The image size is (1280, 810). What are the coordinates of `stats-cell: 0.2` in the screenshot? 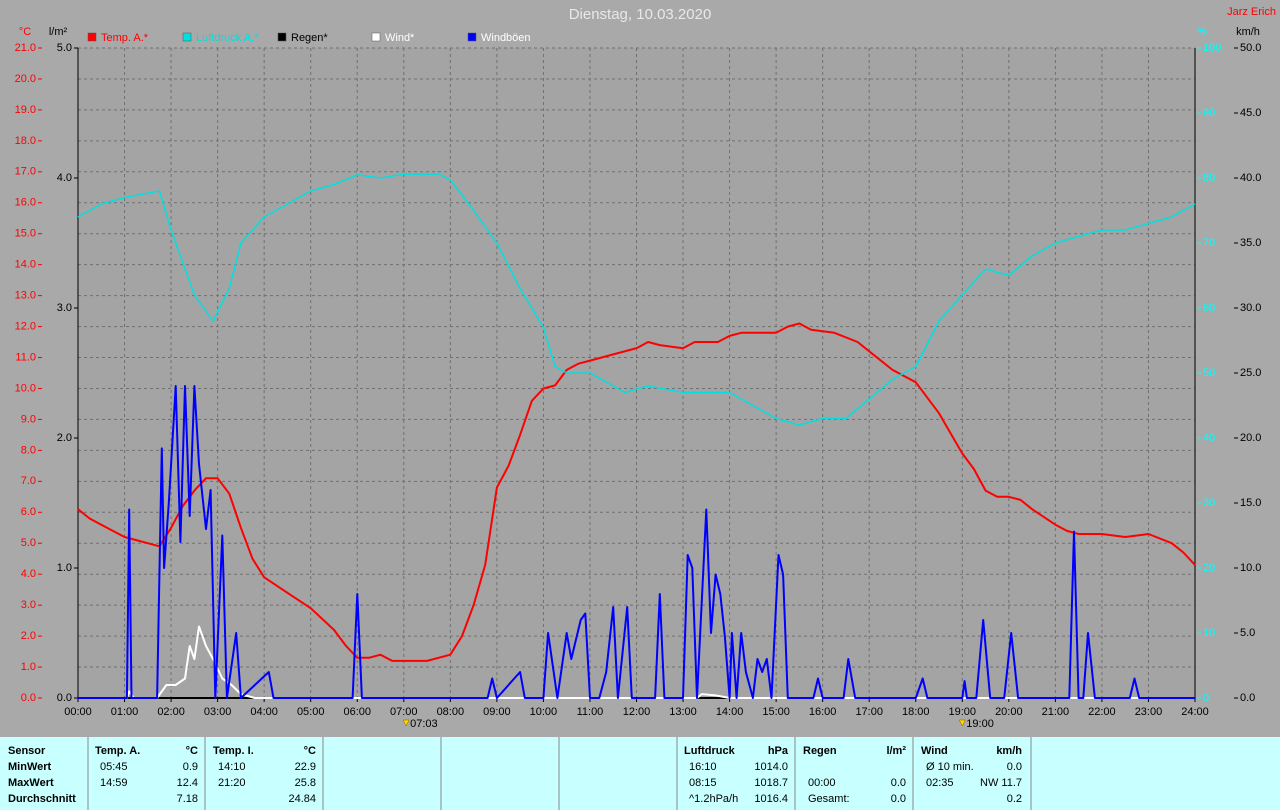 It's located at (1014, 799).